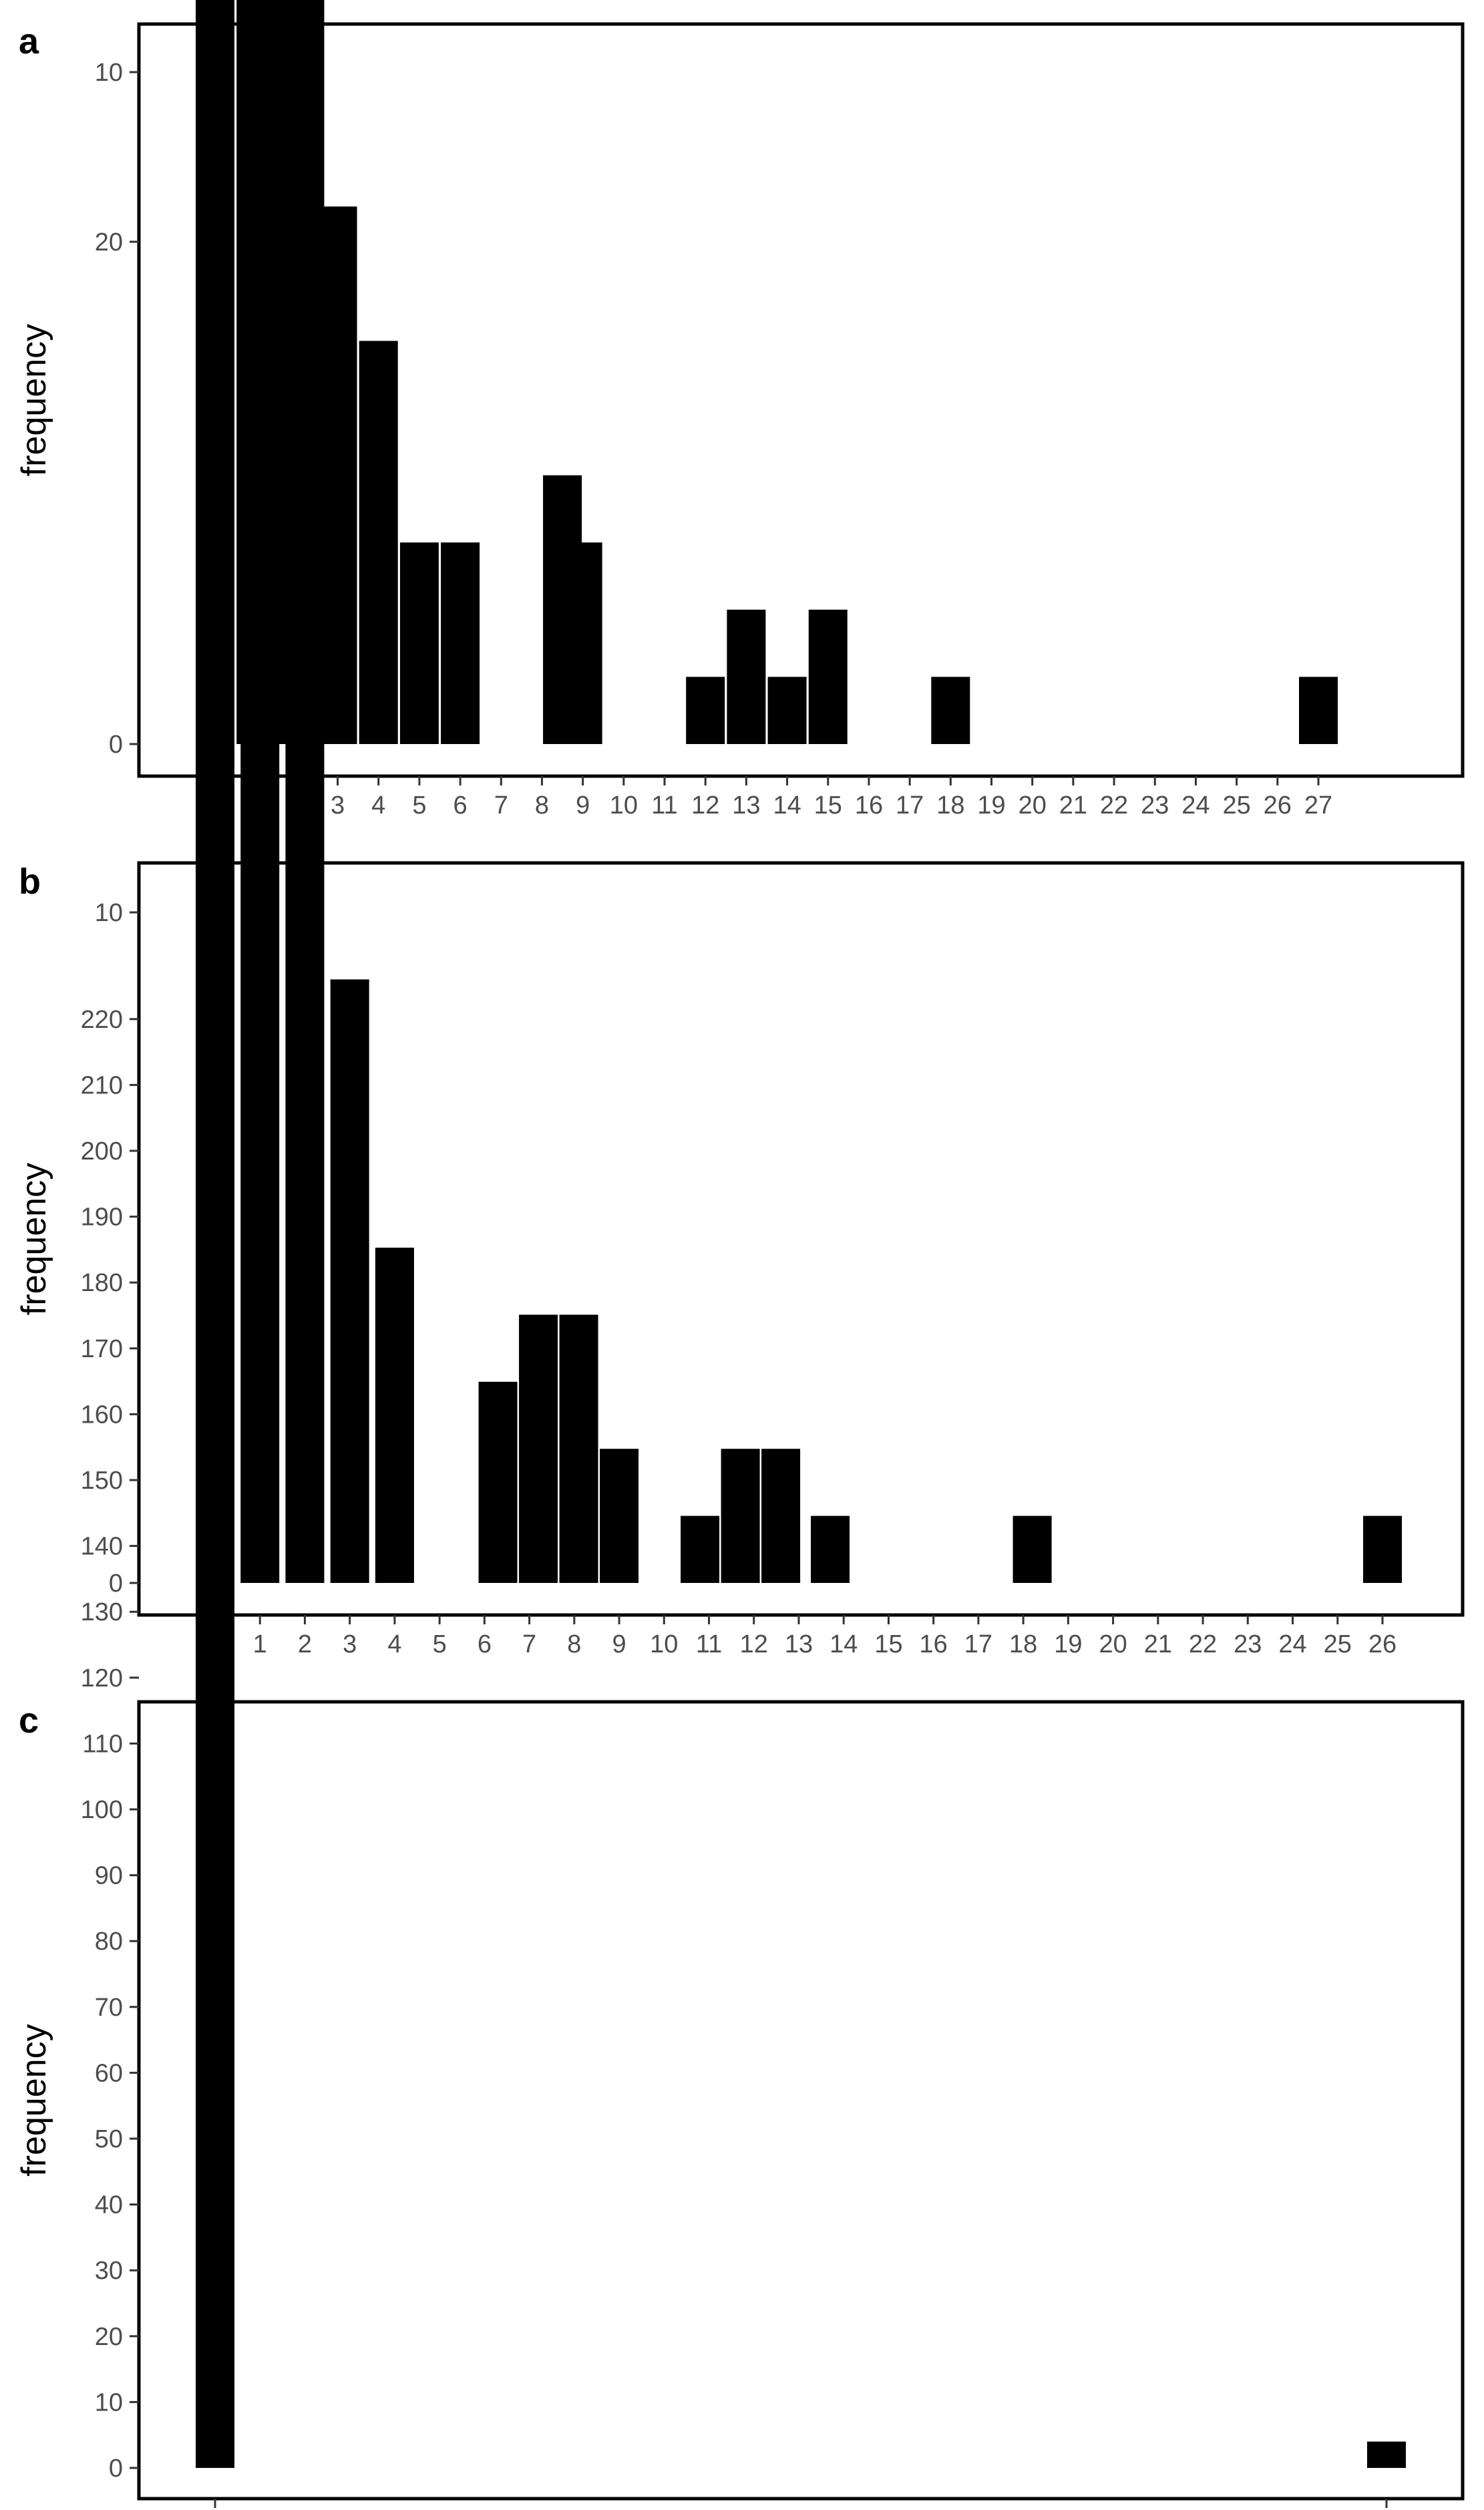  What do you see at coordinates (109, 242) in the screenshot?
I see `y-tick-label-b-20: 20` at bounding box center [109, 242].